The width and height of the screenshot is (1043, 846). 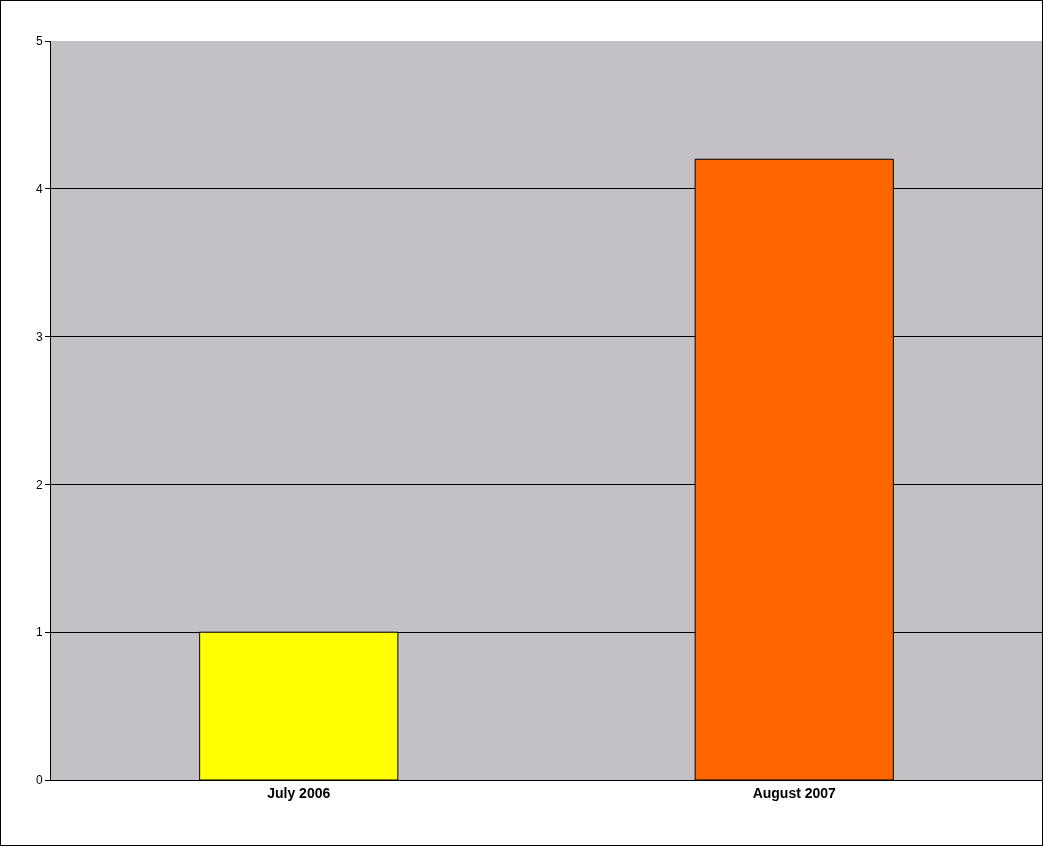 I want to click on y-tick-label: 4, so click(x=39, y=189).